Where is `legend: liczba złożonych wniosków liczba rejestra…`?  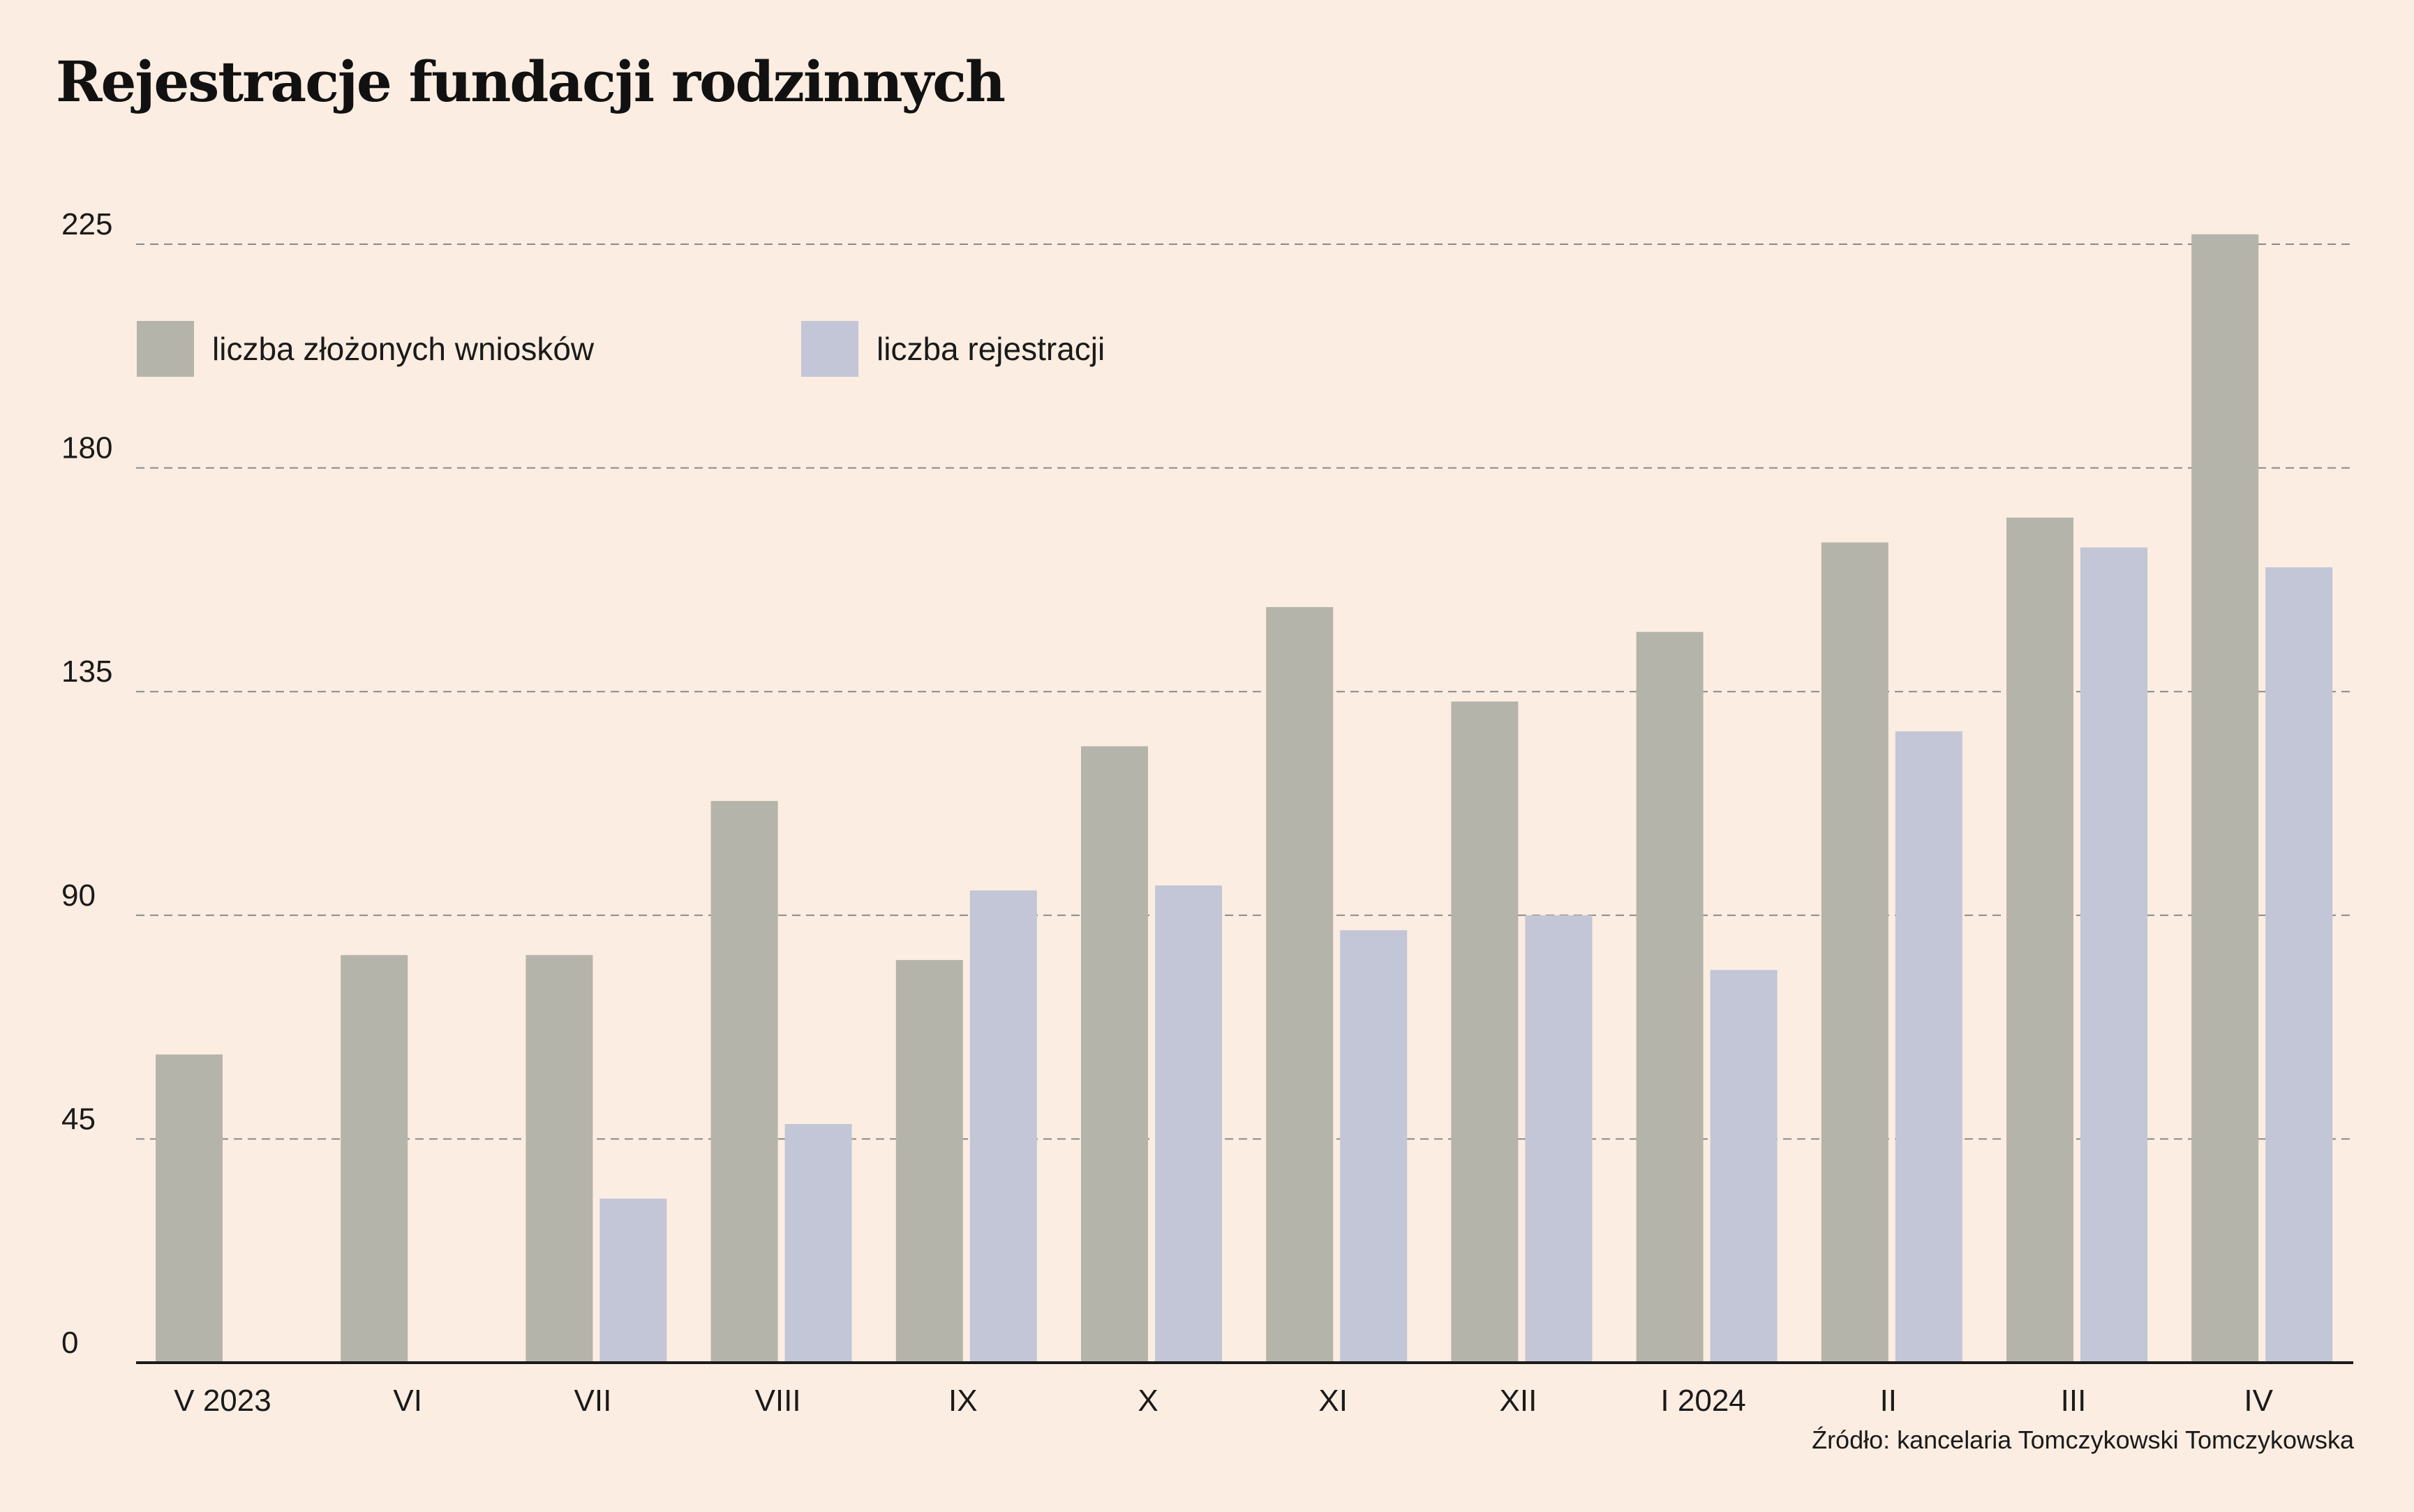 legend: liczba złożonych wniosków liczba rejestra… is located at coordinates (621, 349).